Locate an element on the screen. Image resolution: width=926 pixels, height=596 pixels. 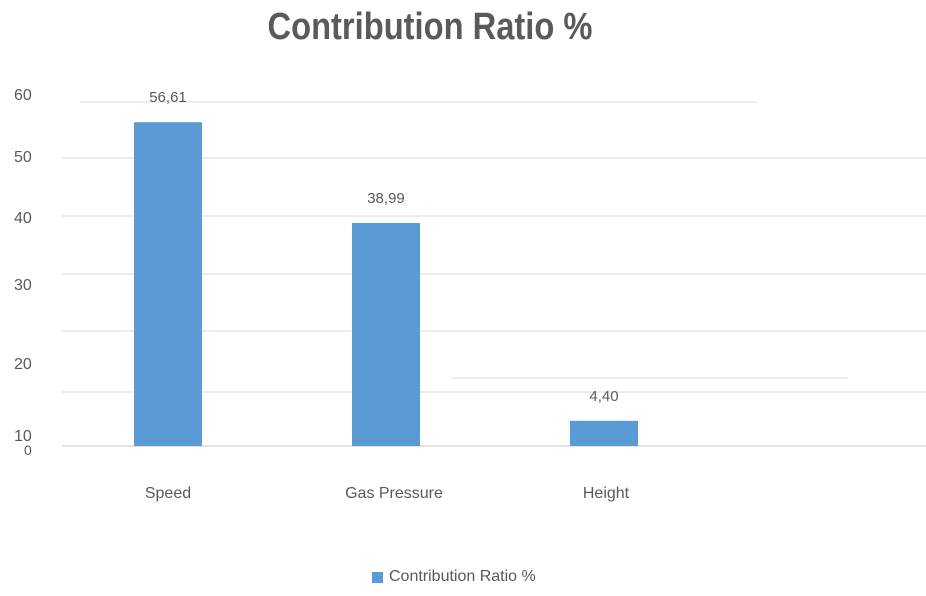
y-tick-label: 60 is located at coordinates (23, 95).